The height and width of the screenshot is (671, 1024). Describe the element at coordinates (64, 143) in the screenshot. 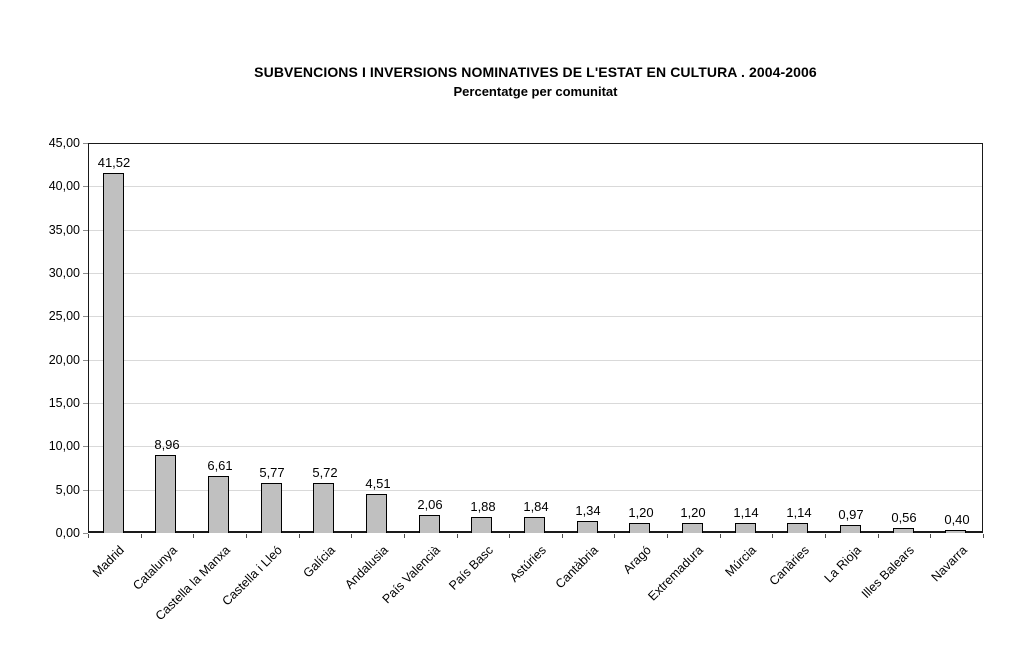

I see `y-tick-label: 45,00` at that location.